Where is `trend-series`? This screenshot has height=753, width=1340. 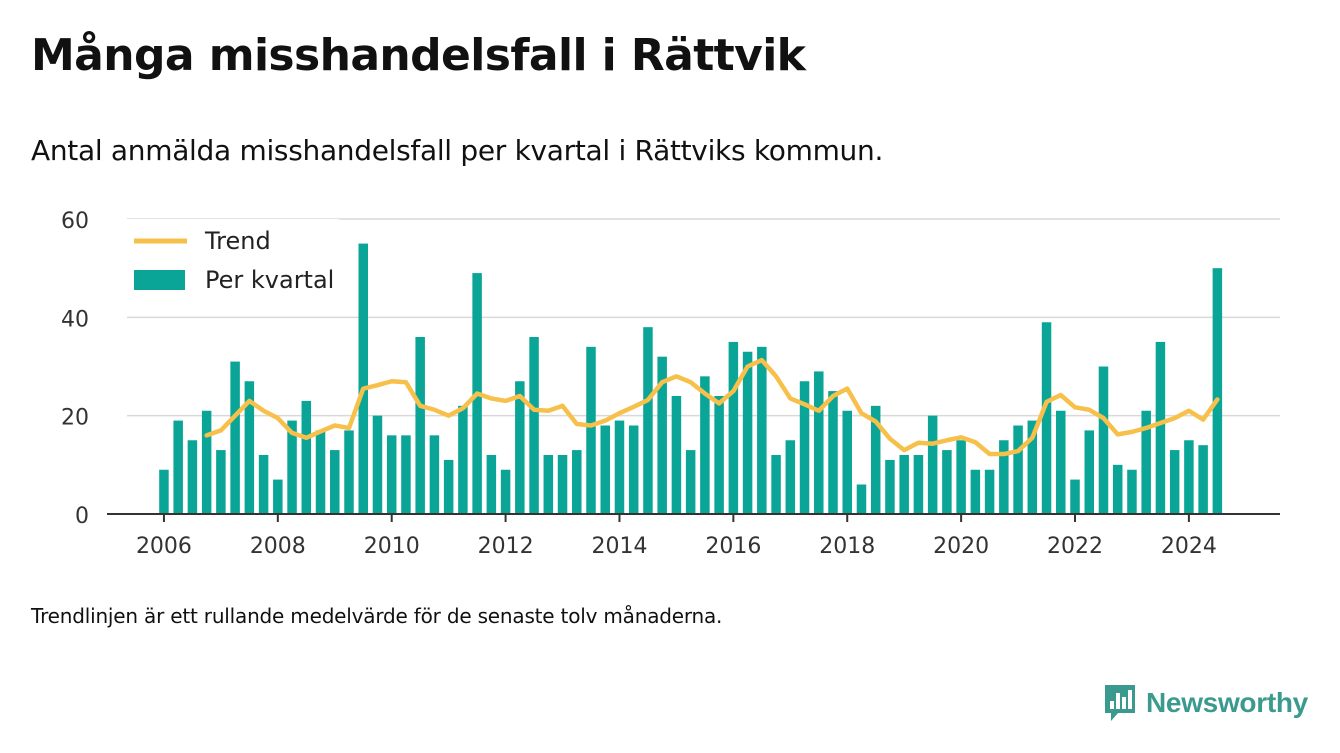
trend-series is located at coordinates (712, 407).